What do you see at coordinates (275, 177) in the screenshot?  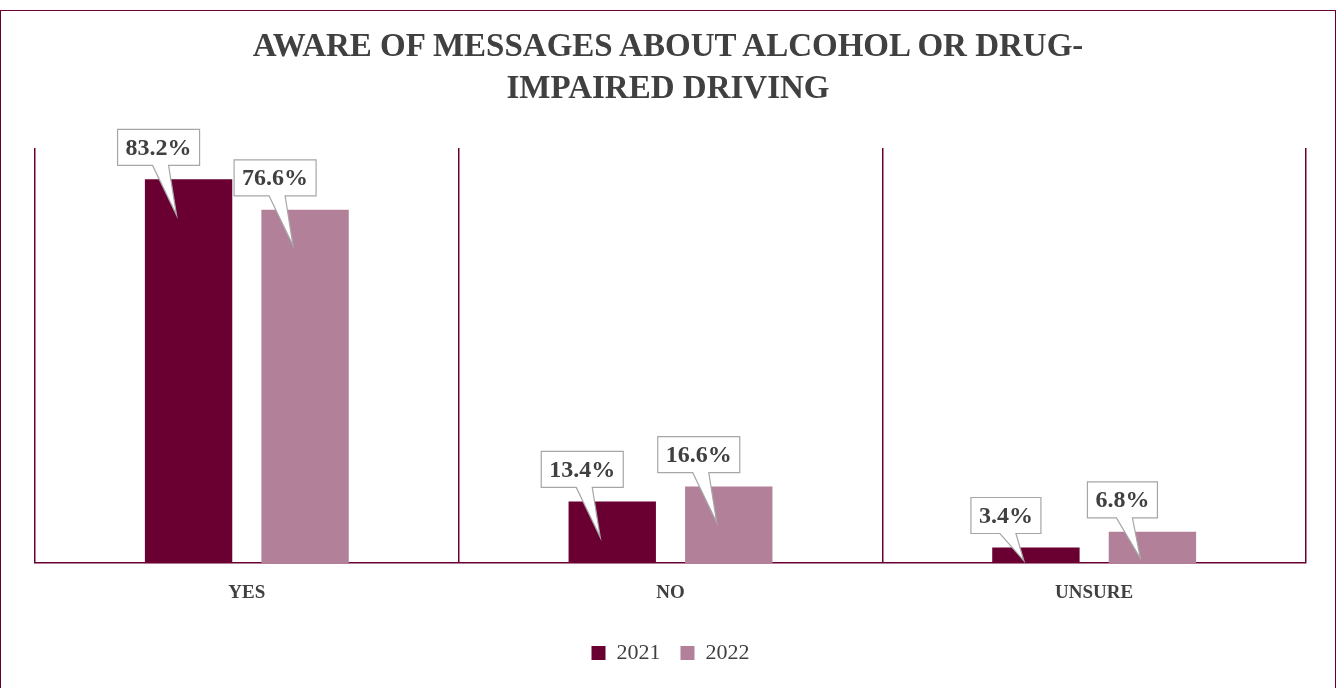 I see `data-label: 76.6%` at bounding box center [275, 177].